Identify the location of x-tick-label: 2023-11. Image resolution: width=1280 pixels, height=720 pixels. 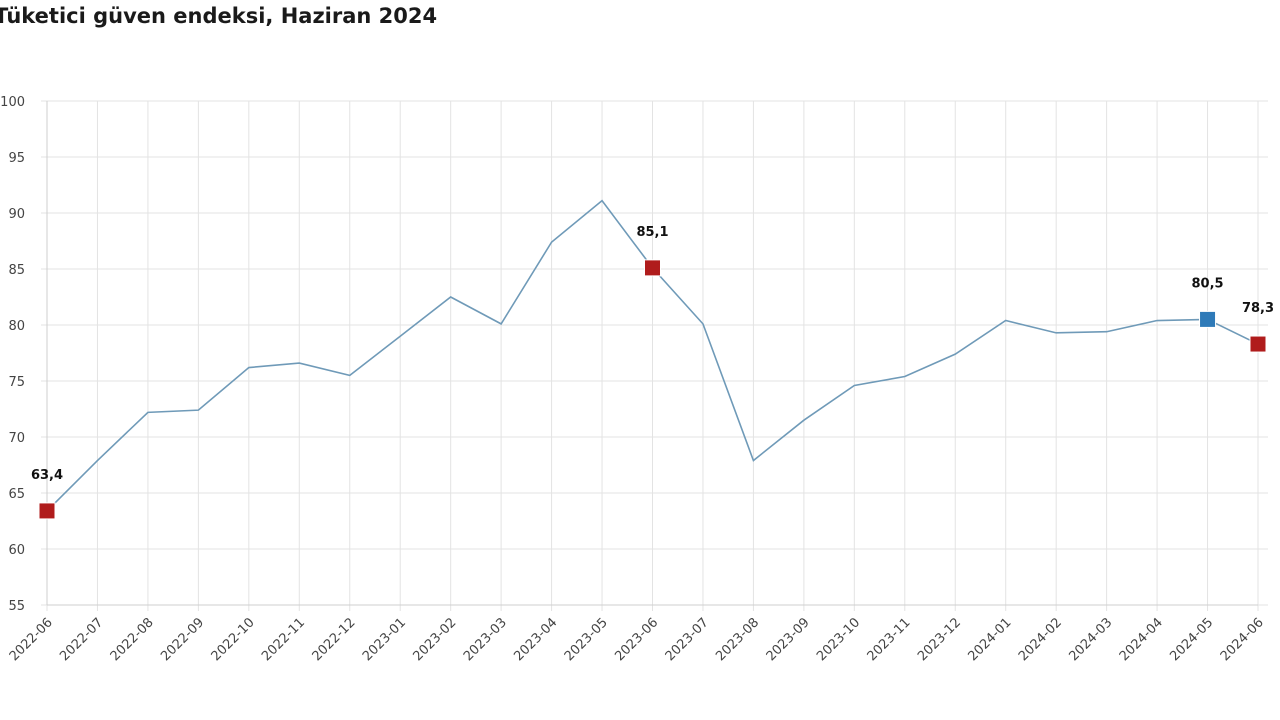
(889, 639).